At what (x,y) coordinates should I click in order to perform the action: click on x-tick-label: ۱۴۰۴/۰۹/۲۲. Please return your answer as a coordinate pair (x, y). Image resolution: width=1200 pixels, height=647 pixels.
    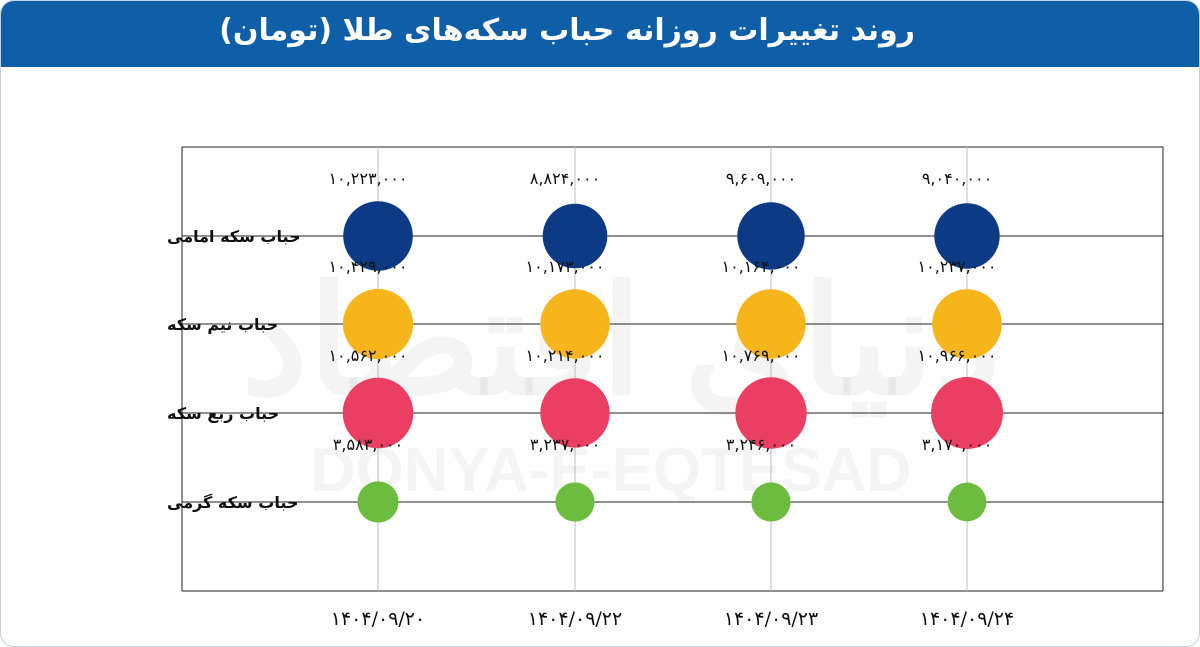
    Looking at the image, I should click on (575, 619).